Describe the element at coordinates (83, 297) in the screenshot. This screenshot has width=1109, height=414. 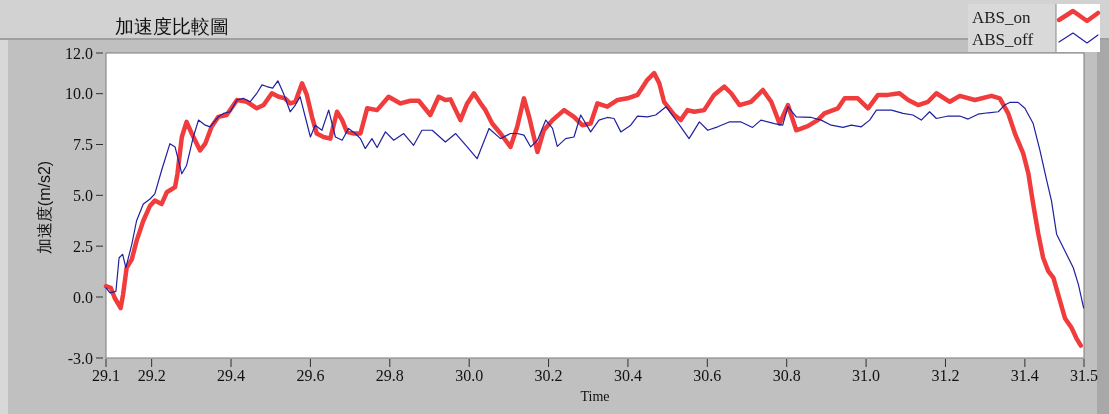
I see `y-tick-label: 0.0` at that location.